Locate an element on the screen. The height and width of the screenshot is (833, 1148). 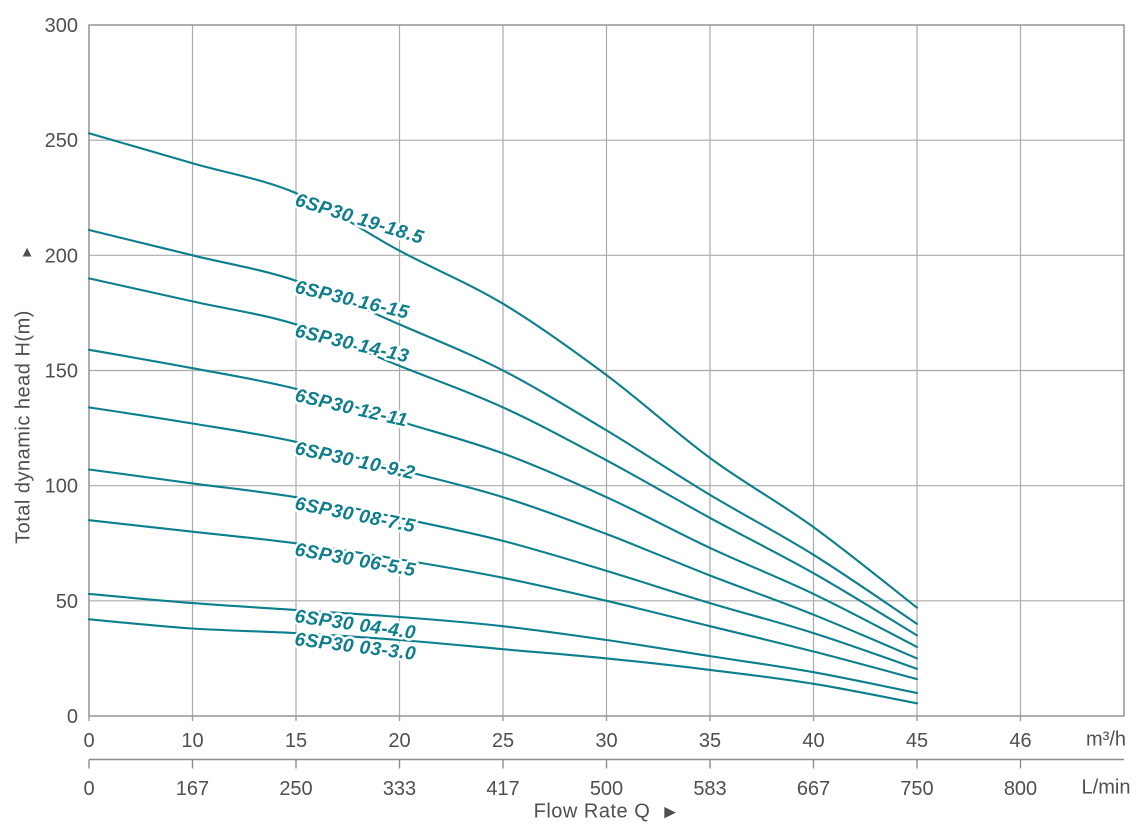
x-axis-tick-label-lmin: 800 is located at coordinates (1020, 789).